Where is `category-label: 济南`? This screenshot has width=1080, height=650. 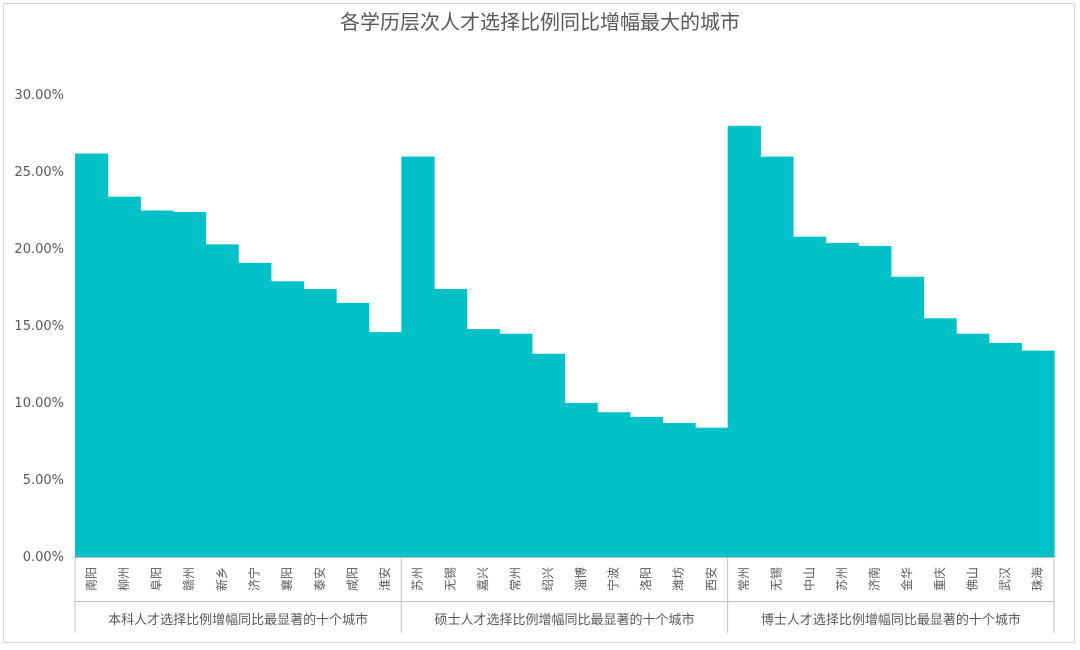 category-label: 济南 is located at coordinates (874, 579).